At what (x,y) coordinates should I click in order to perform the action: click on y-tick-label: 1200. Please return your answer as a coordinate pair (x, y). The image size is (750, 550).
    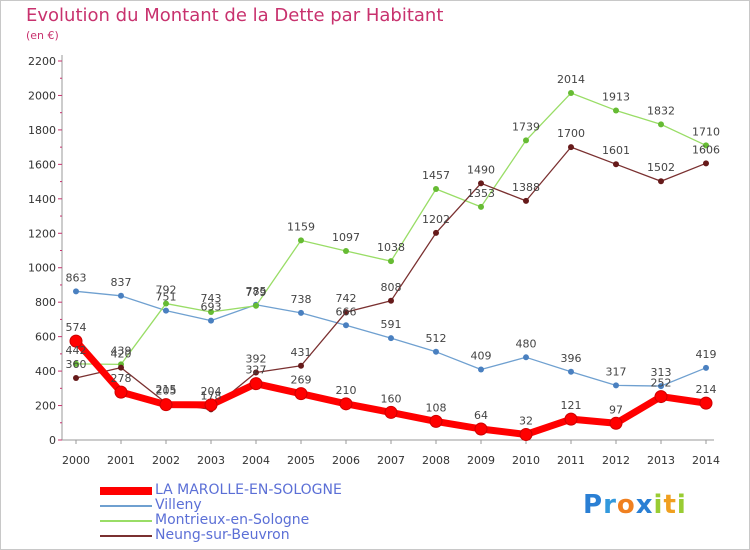
    Looking at the image, I should click on (42, 233).